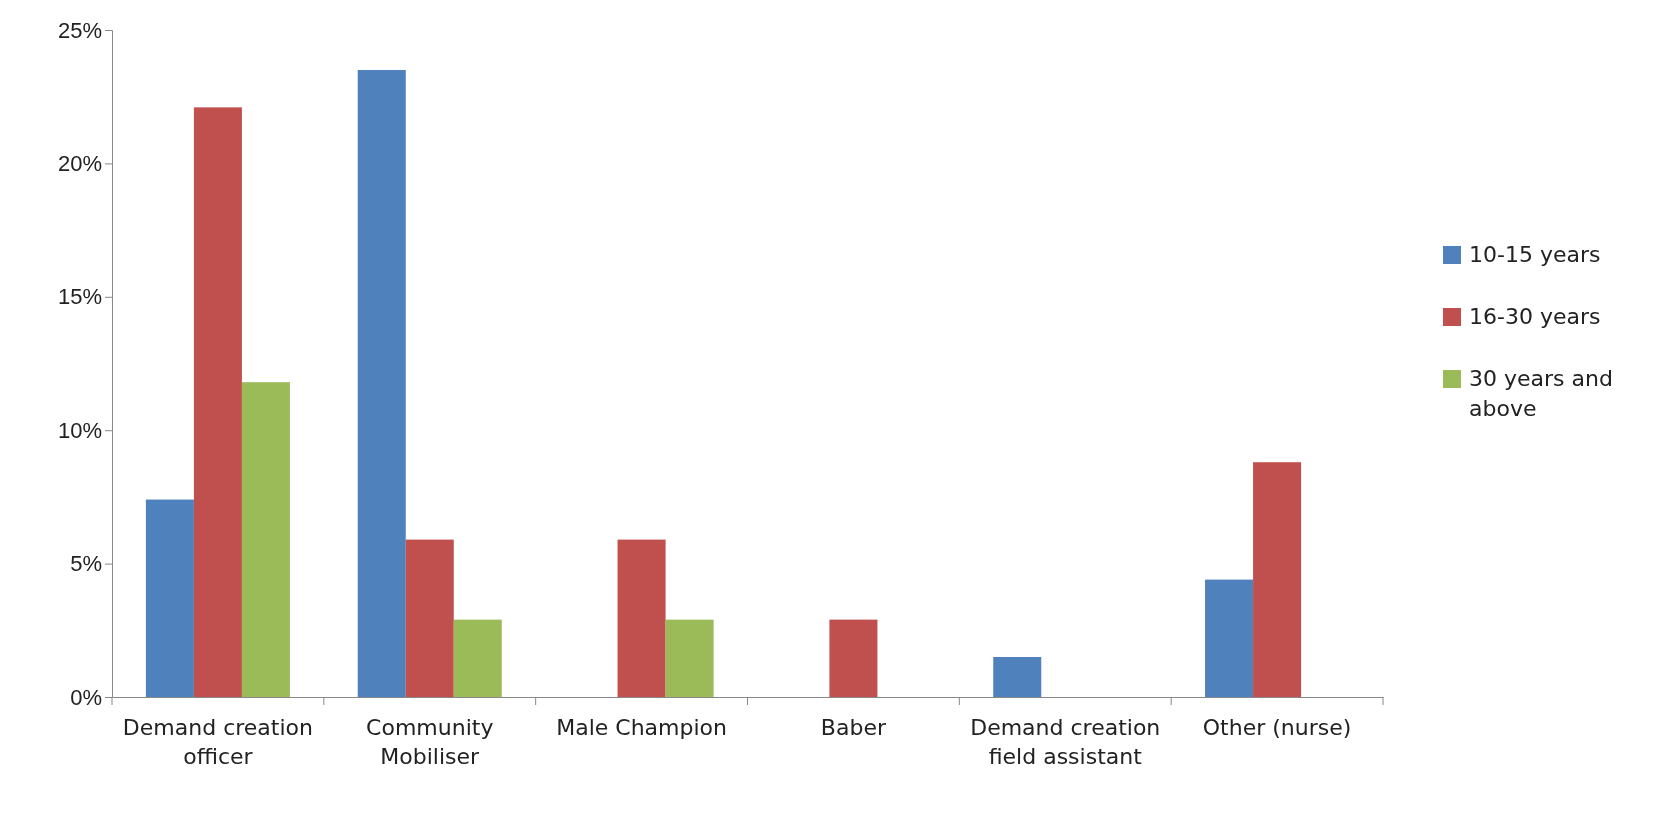  Describe the element at coordinates (79, 430) in the screenshot. I see `y-tick-label: 10%` at that location.